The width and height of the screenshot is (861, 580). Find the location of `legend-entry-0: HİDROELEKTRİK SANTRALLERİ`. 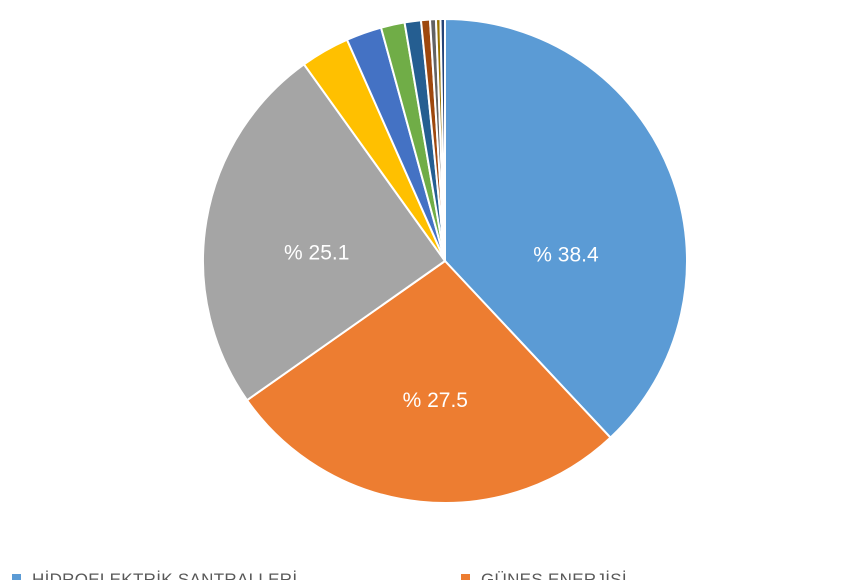

legend-entry-0: HİDROELEKTRİK SANTRALLERİ is located at coordinates (154, 575).